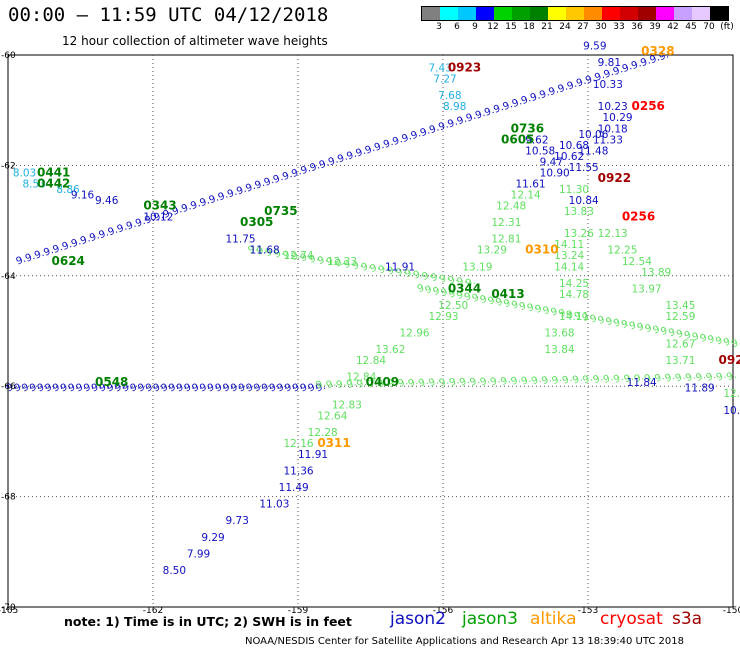 This screenshot has width=740, height=650. What do you see at coordinates (313, 455) in the screenshot?
I see `wave-height-label: 11.91` at bounding box center [313, 455].